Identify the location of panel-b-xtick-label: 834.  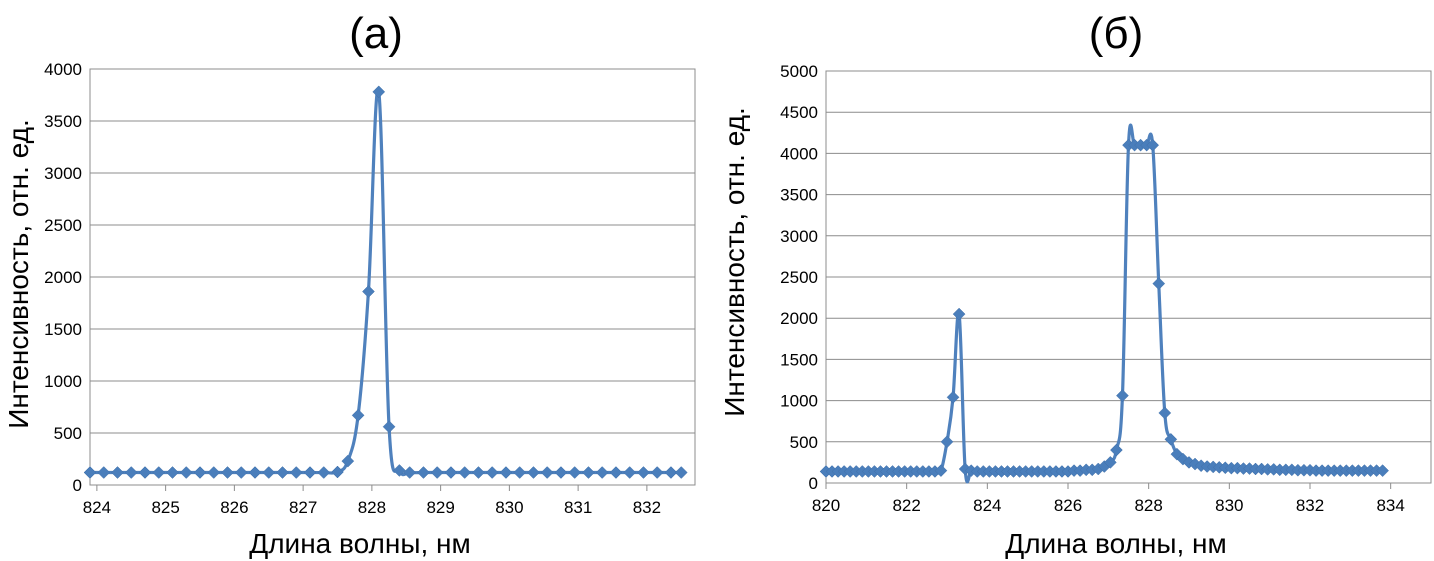
(1390, 505).